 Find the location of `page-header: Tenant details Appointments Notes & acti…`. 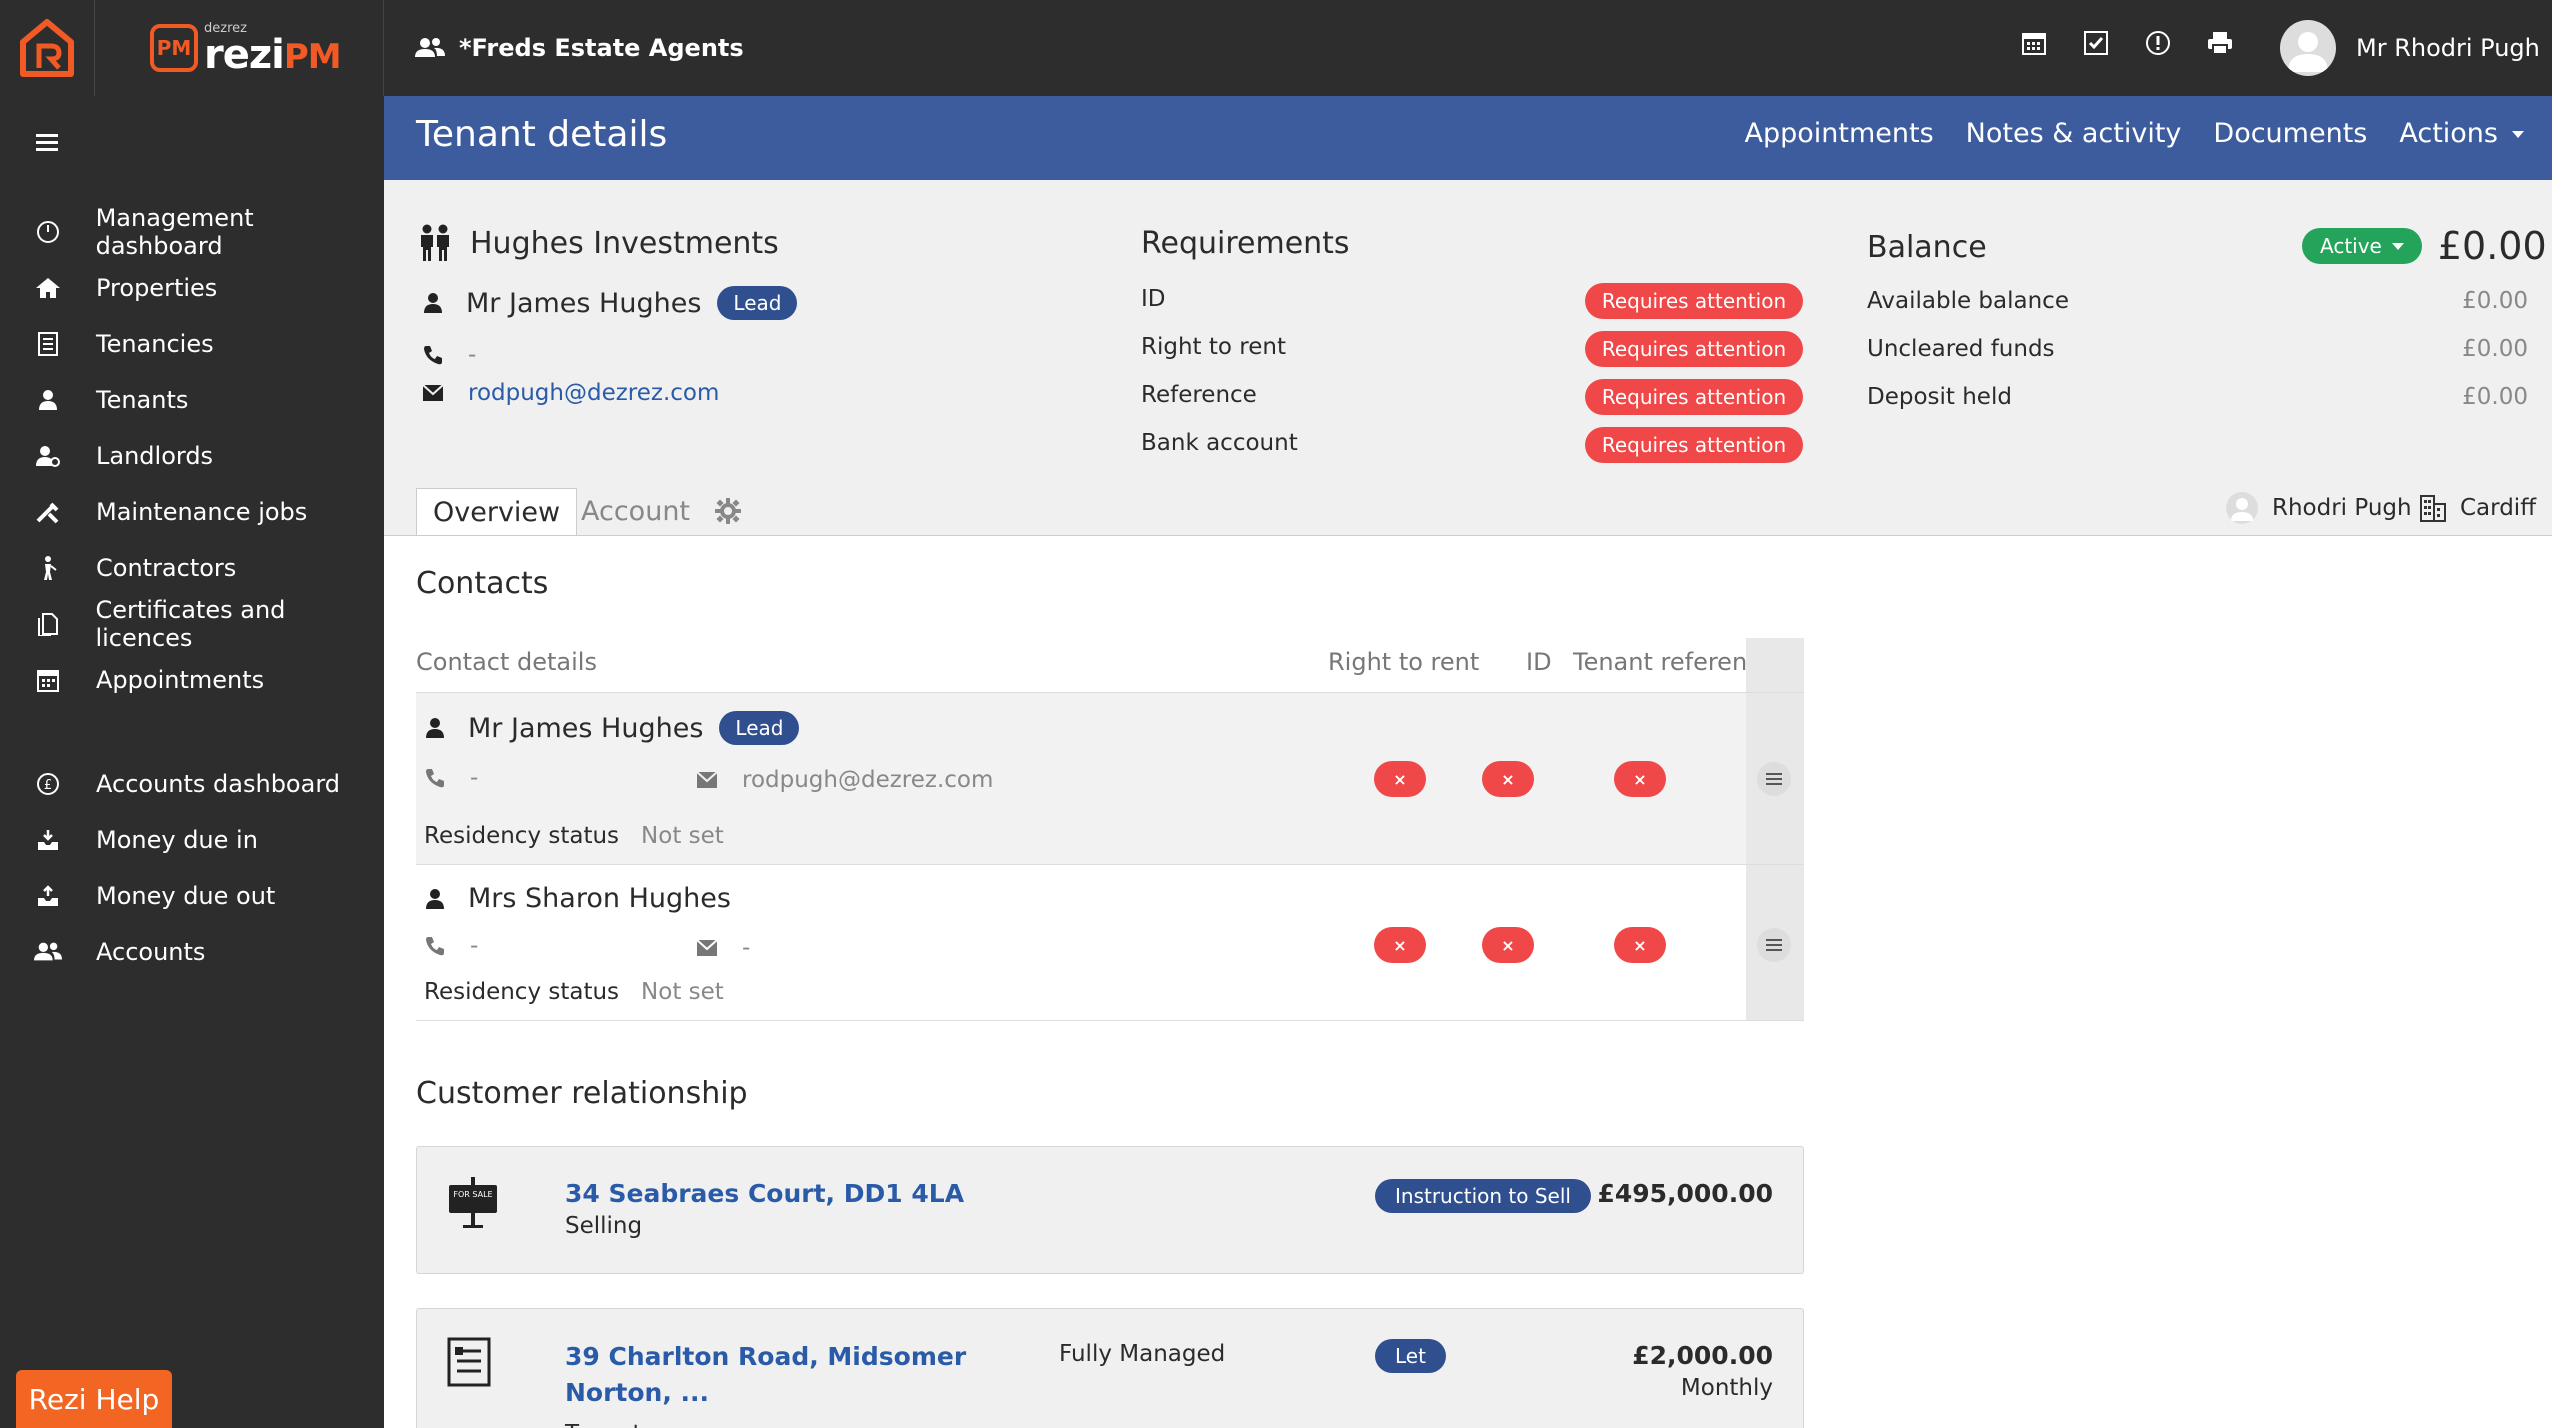

page-header: Tenant details Appointments Notes & acti… is located at coordinates (1468, 138).